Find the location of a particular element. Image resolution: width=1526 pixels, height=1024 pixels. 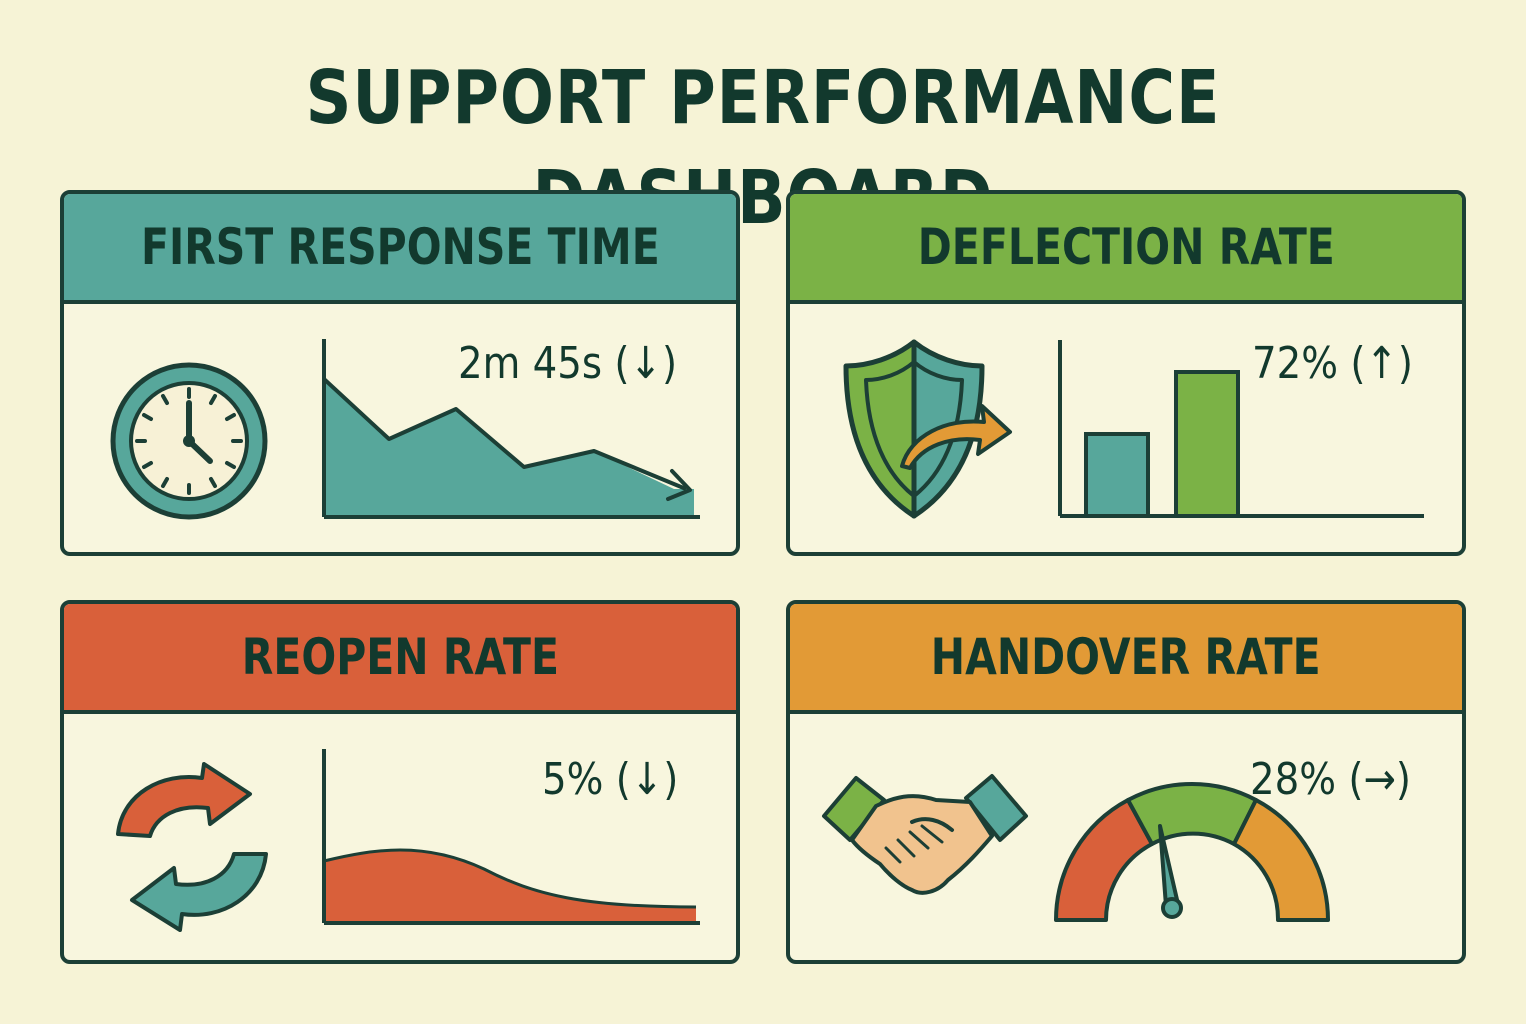

reopen-area-chart is located at coordinates (511, 837).